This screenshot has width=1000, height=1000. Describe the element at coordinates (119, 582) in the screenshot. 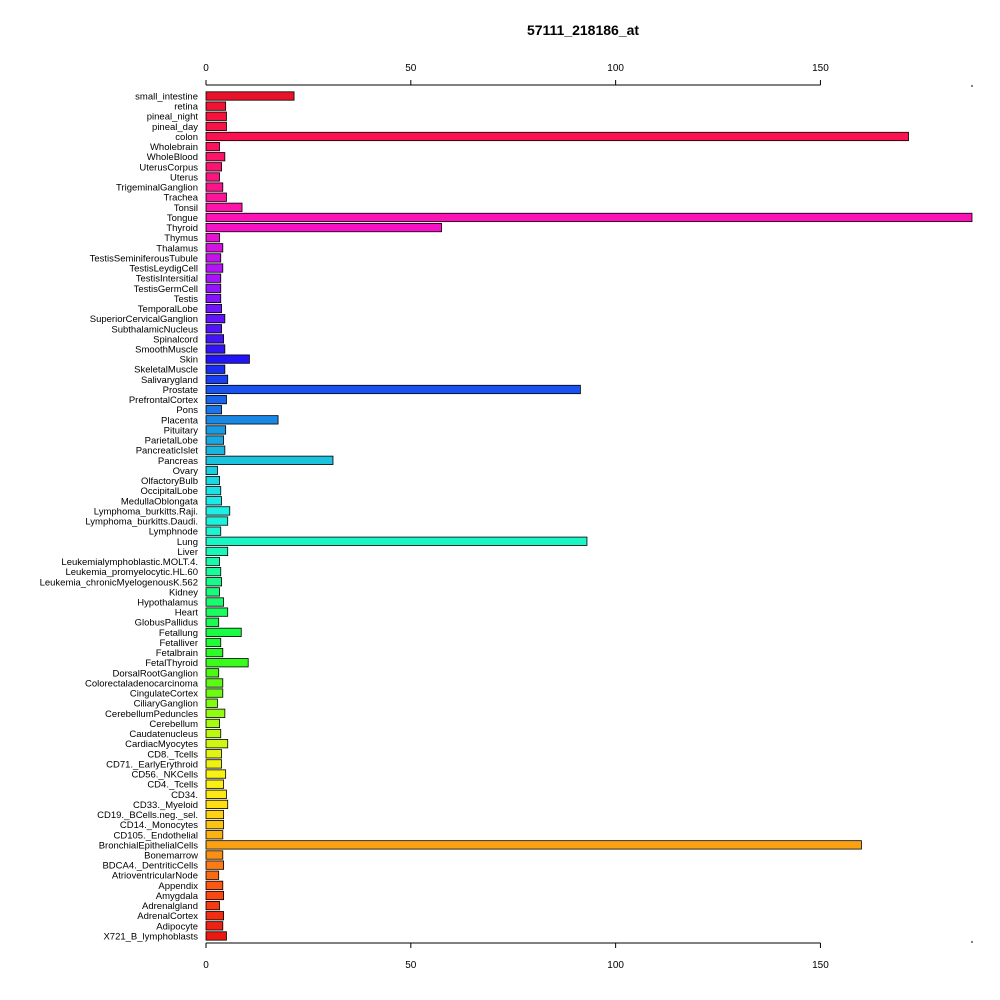

I see `category-label: Leukemia_chronicMyelogenousK.562` at that location.